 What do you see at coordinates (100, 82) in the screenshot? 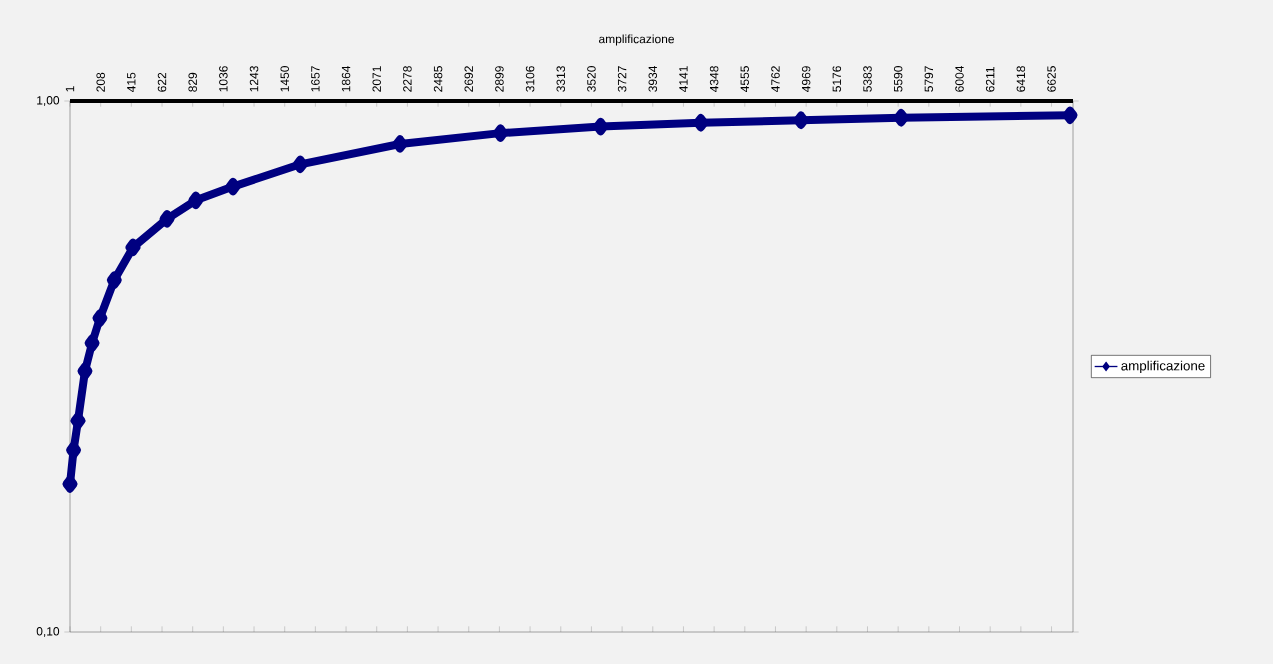
I see `x-tick-label: 208` at bounding box center [100, 82].